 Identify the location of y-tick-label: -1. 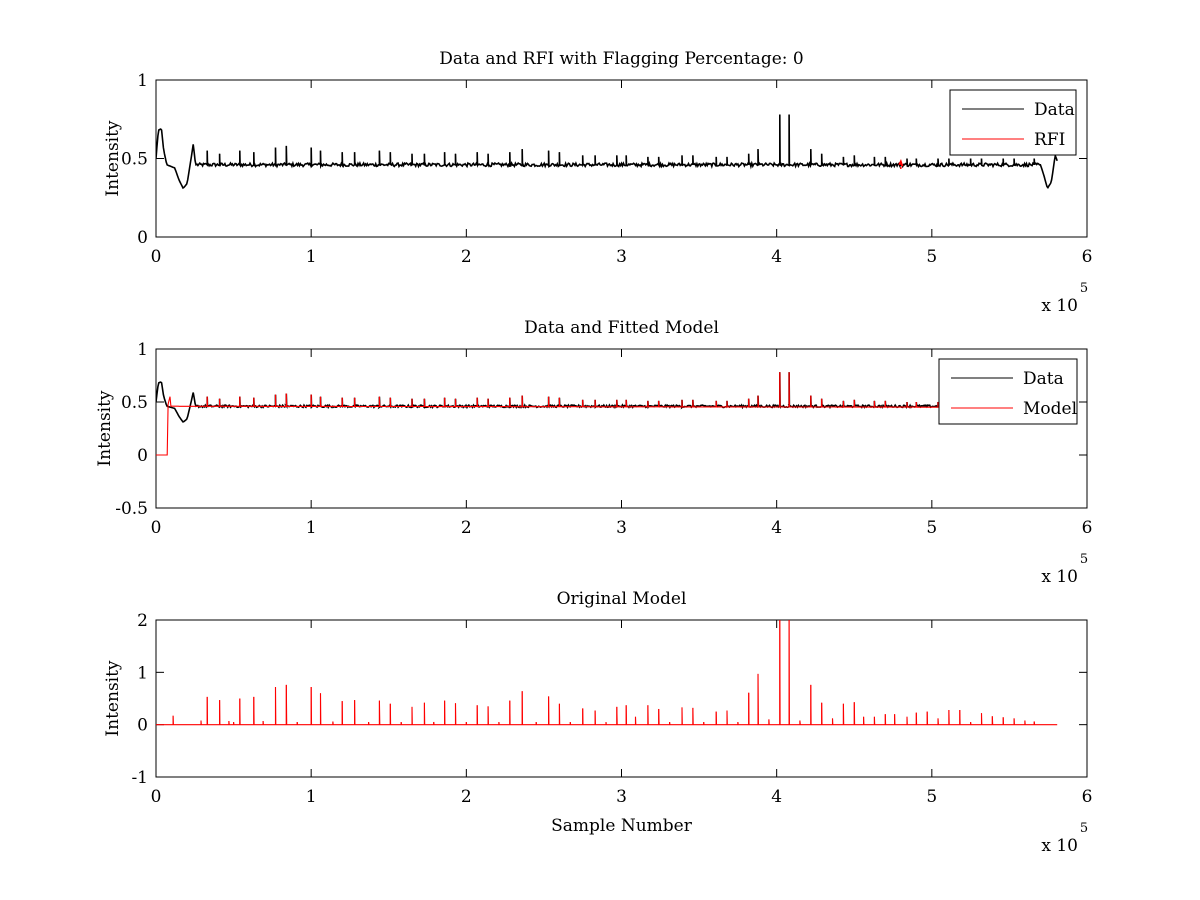
(139, 778).